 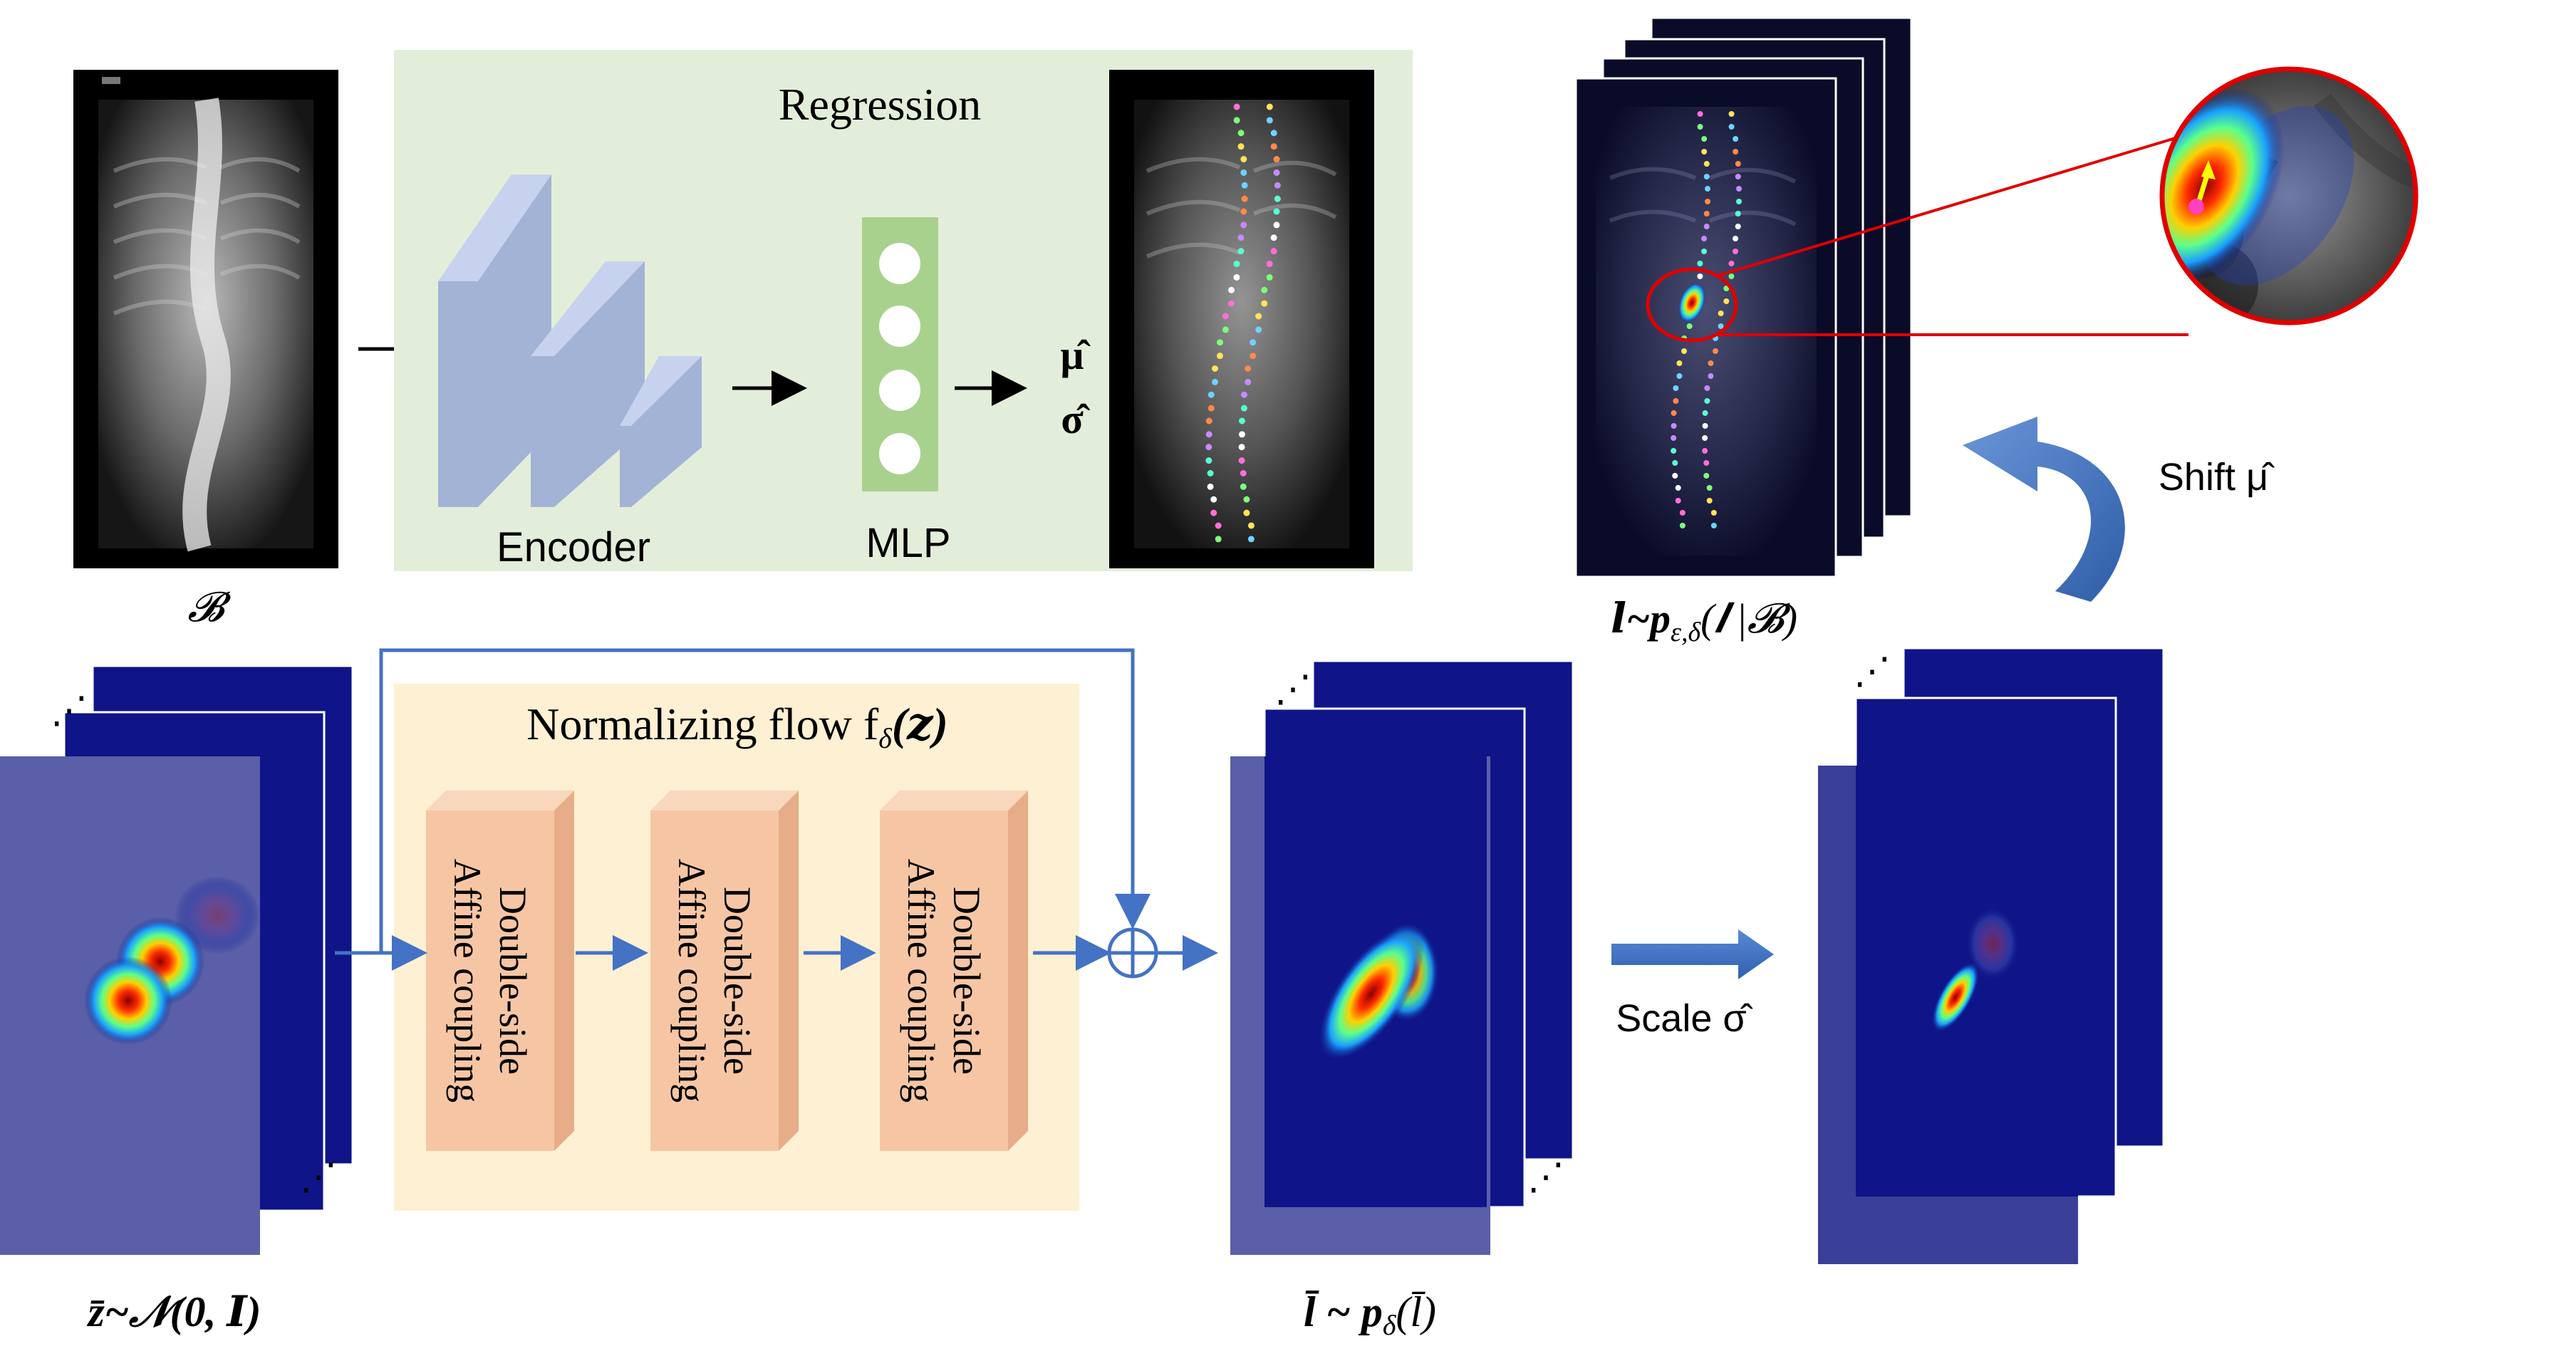 I want to click on zoom-line-top, so click(x=1955, y=205).